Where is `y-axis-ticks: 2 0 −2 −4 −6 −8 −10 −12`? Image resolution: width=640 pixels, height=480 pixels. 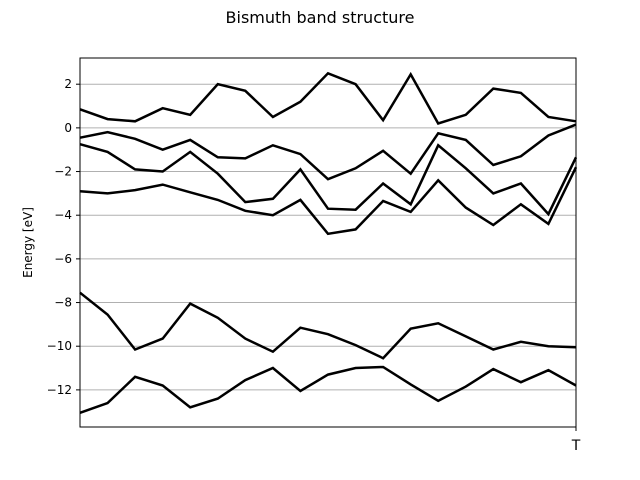 y-axis-ticks: 2 0 −2 −4 −6 −8 −10 −12 is located at coordinates (63, 237).